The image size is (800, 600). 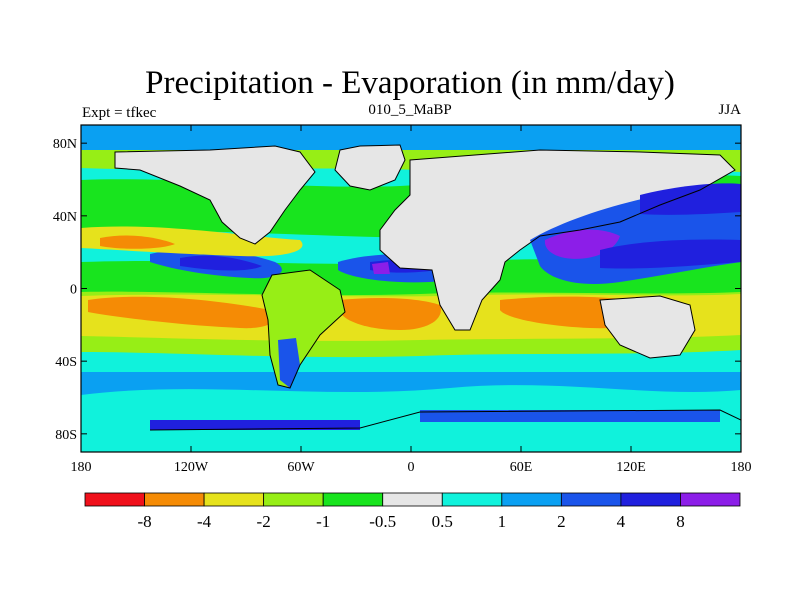 What do you see at coordinates (521, 467) in the screenshot?
I see `x-tick-label: 60E` at bounding box center [521, 467].